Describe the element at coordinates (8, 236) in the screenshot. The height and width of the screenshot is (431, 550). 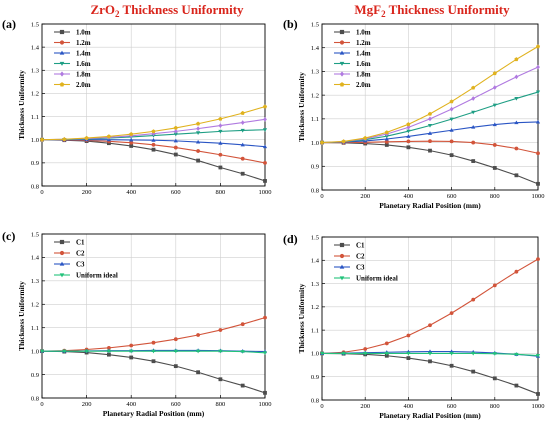
I see `panel-label-c: (c)` at that location.